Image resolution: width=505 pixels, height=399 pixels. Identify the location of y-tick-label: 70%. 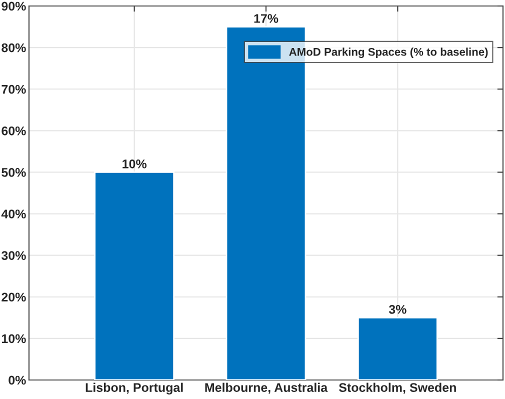
(14, 89).